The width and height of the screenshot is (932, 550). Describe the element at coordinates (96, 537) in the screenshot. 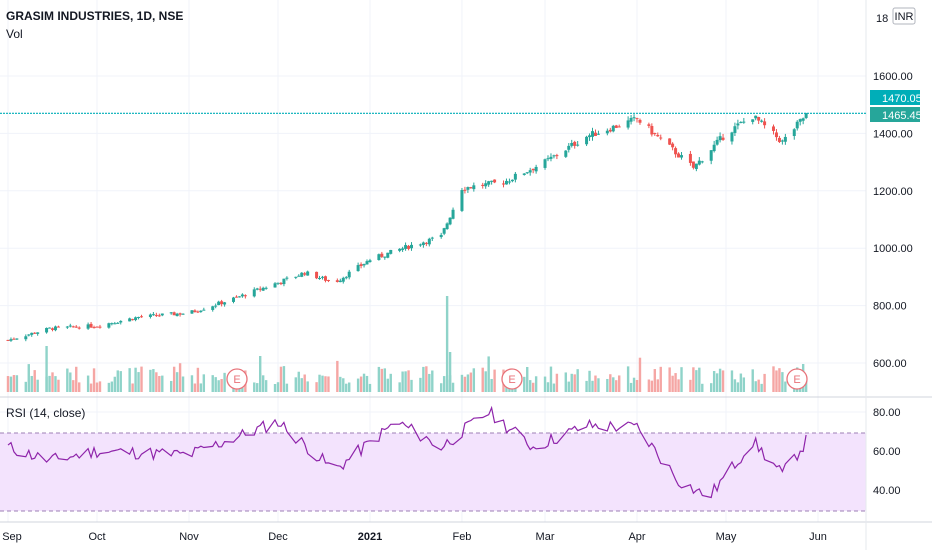

I see `time-axis-label: Oct` at that location.